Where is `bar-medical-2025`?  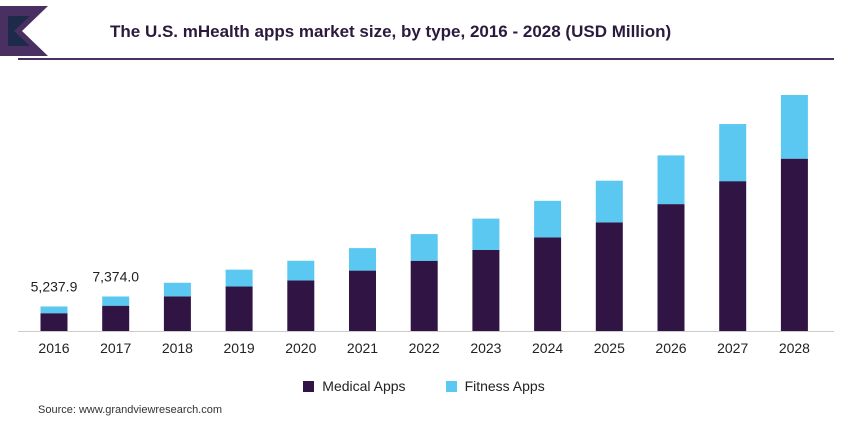 bar-medical-2025 is located at coordinates (609, 276).